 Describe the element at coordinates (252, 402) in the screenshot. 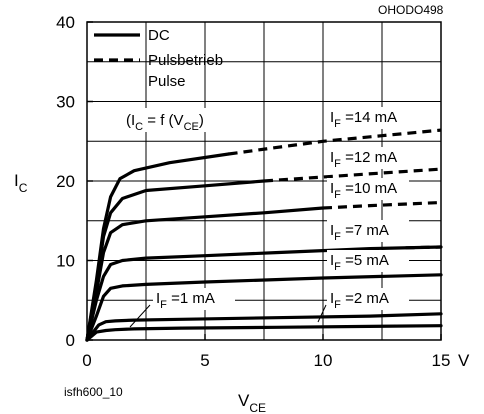

I see `x-axis-label: VCE` at that location.